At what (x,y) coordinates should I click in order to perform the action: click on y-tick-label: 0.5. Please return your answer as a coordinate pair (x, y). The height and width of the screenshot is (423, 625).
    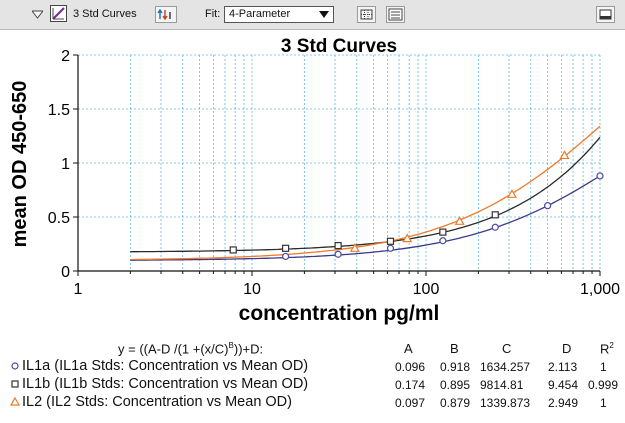
    Looking at the image, I should click on (59, 218).